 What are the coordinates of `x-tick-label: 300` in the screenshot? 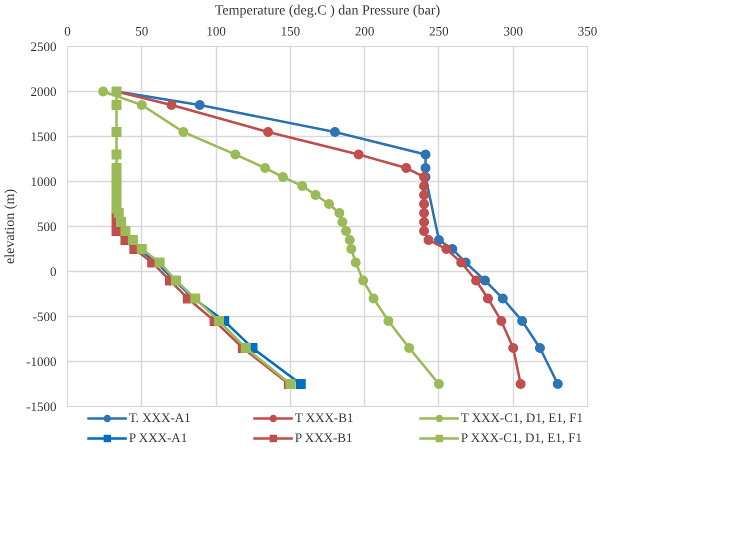 It's located at (513, 31).